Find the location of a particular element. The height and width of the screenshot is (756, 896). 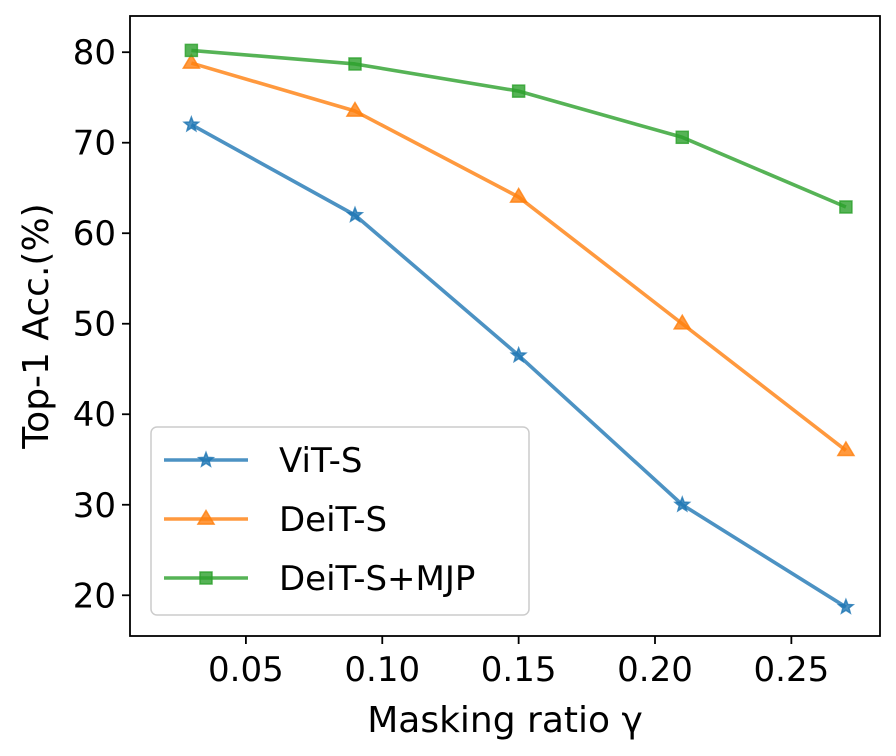

y-tick-label: 50 is located at coordinates (94, 325).